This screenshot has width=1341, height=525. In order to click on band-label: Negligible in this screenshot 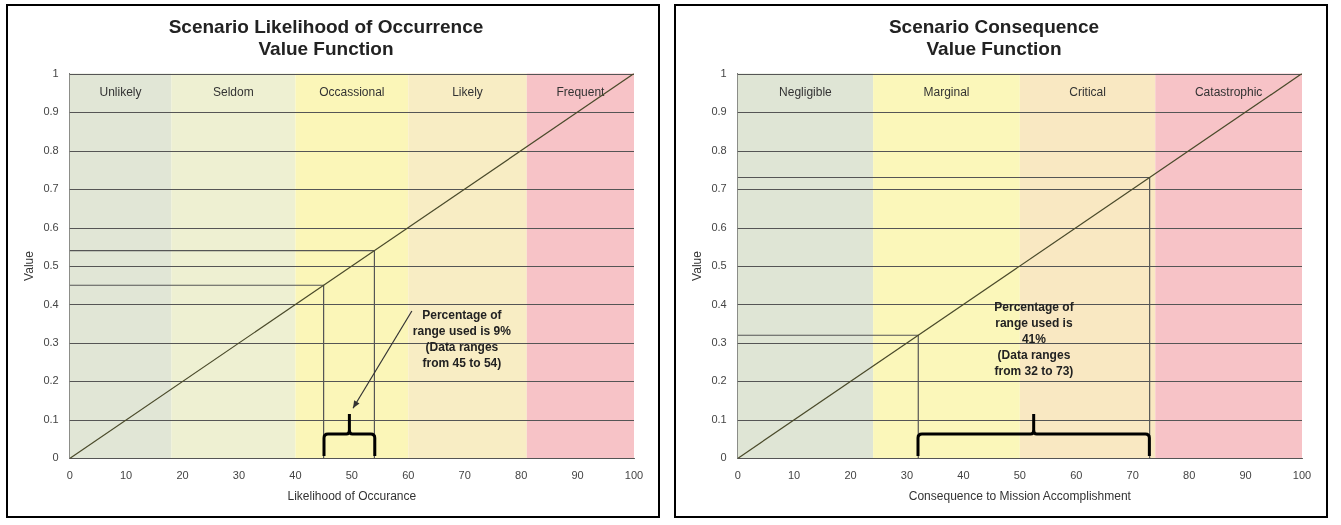, I will do `click(806, 91)`.